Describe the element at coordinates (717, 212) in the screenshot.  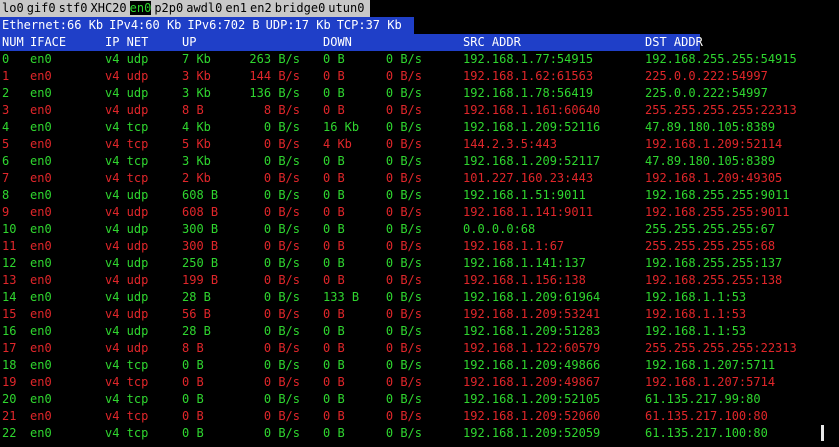
I see `cell-dst-addr: 192.168.255.255:9011` at that location.